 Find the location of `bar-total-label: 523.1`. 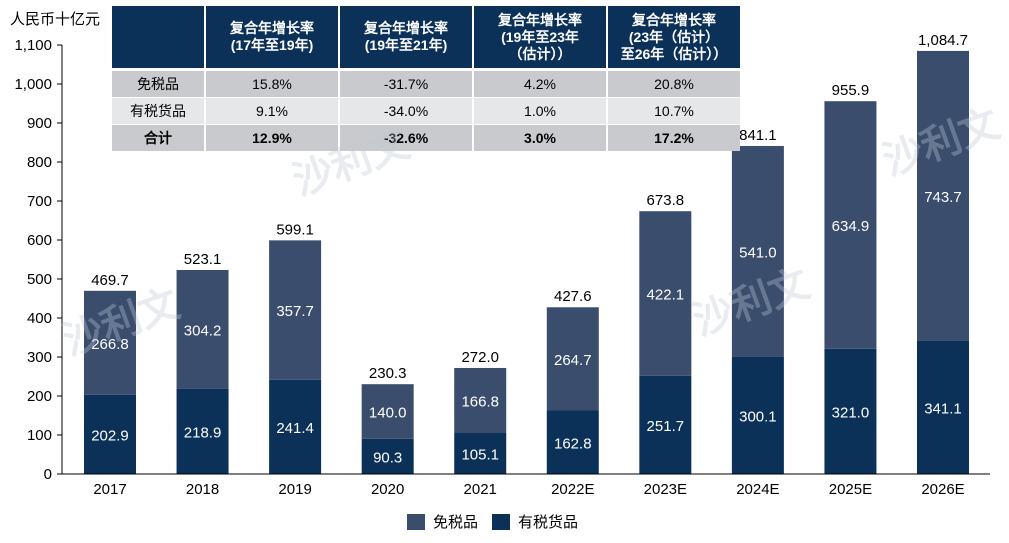

bar-total-label: 523.1 is located at coordinates (203, 259).